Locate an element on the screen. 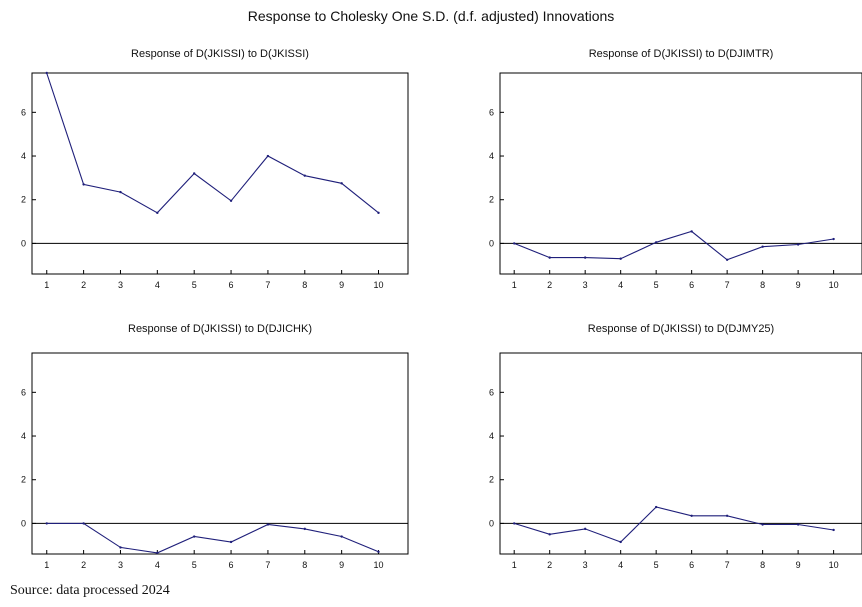  panel-title: Response of D(JKISSI) to D(DJIMTR) is located at coordinates (681, 54).